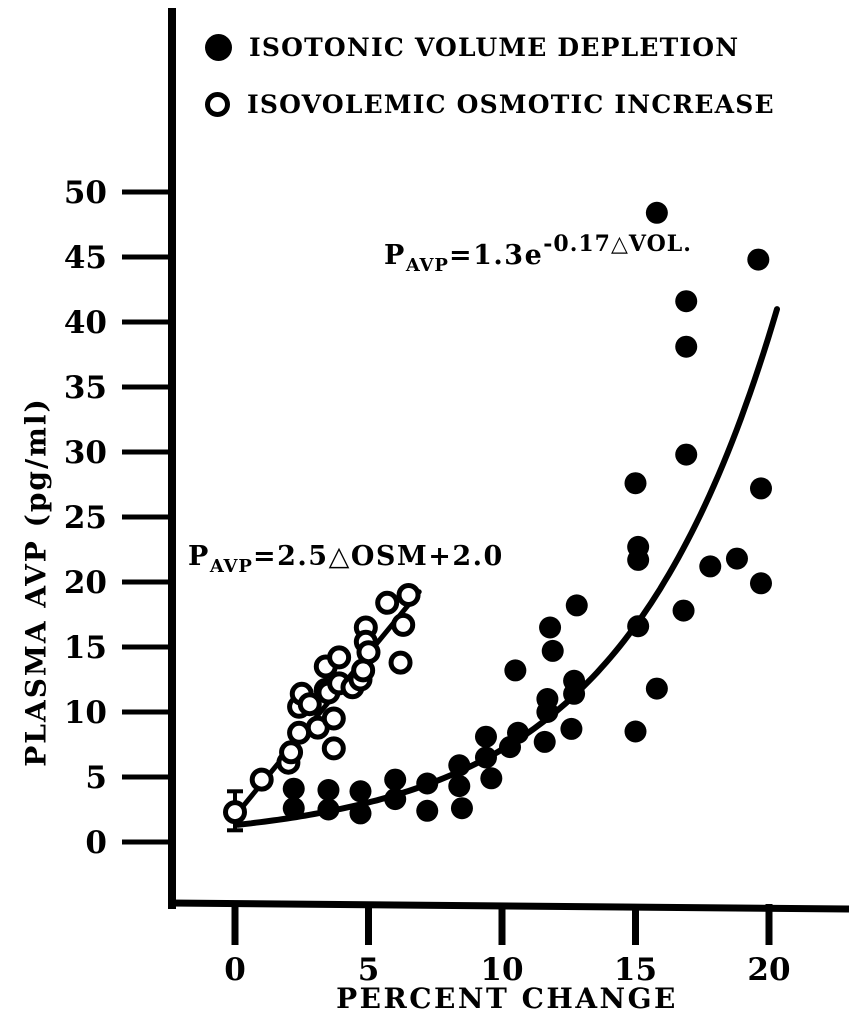 Image resolution: width=857 pixels, height=1024 pixels. What do you see at coordinates (96, 843) in the screenshot?
I see `y-tick-label: 0` at bounding box center [96, 843].